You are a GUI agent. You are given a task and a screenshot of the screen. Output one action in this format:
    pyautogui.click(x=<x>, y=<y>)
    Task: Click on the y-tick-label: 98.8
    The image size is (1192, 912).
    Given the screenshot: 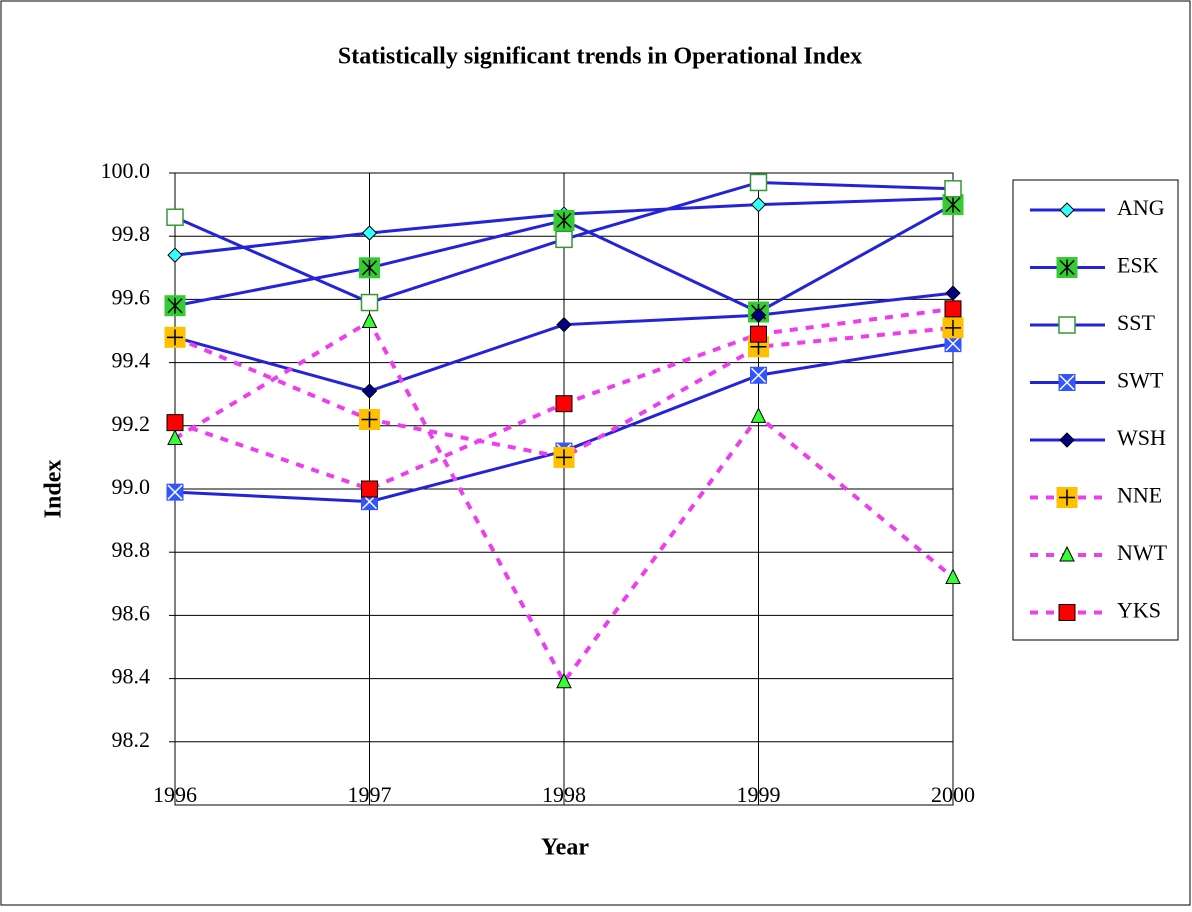 What is the action you would take?
    pyautogui.click(x=131, y=549)
    